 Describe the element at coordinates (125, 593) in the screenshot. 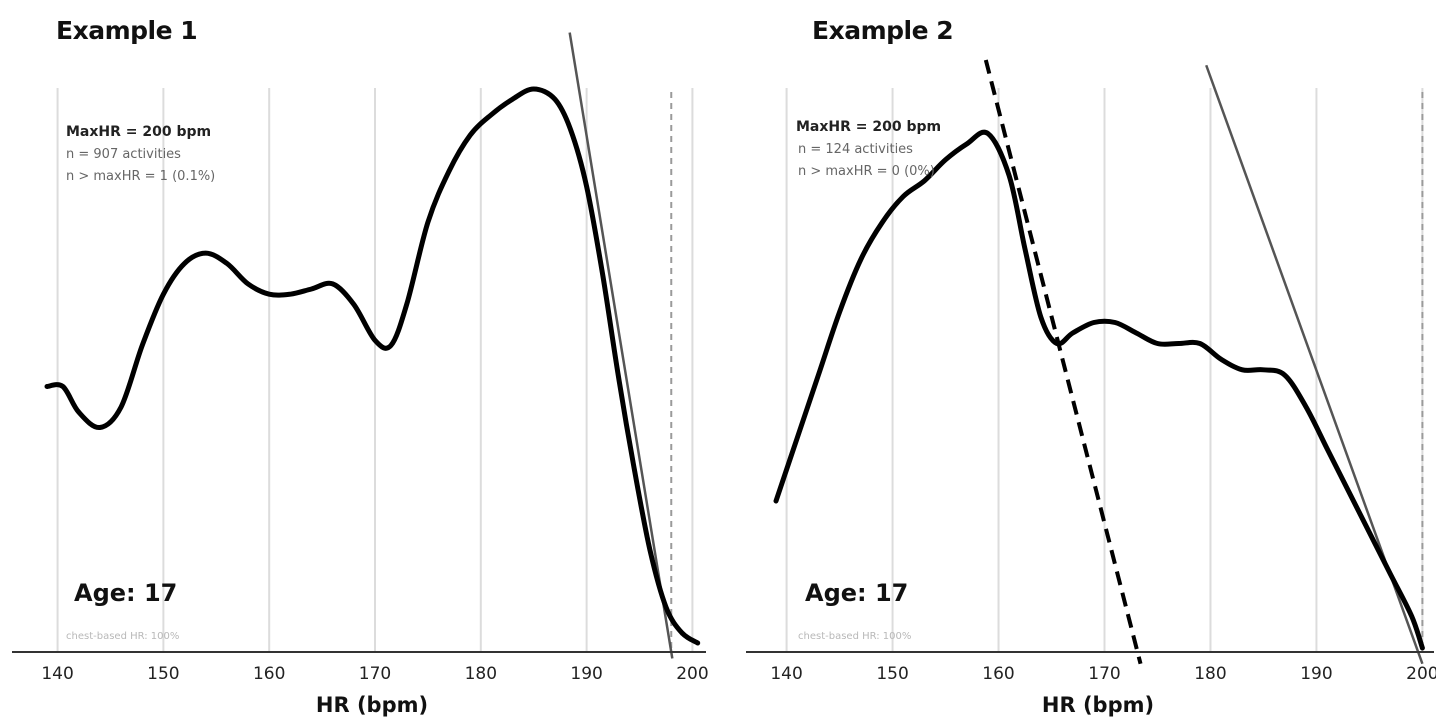

I see `panel-1-age-label: Age: 17` at that location.